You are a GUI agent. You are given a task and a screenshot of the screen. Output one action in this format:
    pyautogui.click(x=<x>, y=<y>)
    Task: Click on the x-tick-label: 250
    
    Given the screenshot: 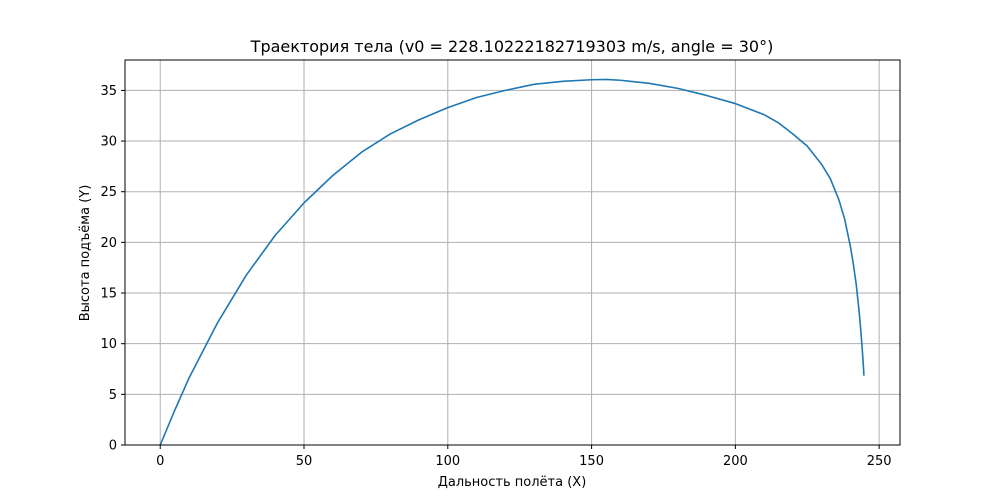 What is the action you would take?
    pyautogui.click(x=879, y=461)
    